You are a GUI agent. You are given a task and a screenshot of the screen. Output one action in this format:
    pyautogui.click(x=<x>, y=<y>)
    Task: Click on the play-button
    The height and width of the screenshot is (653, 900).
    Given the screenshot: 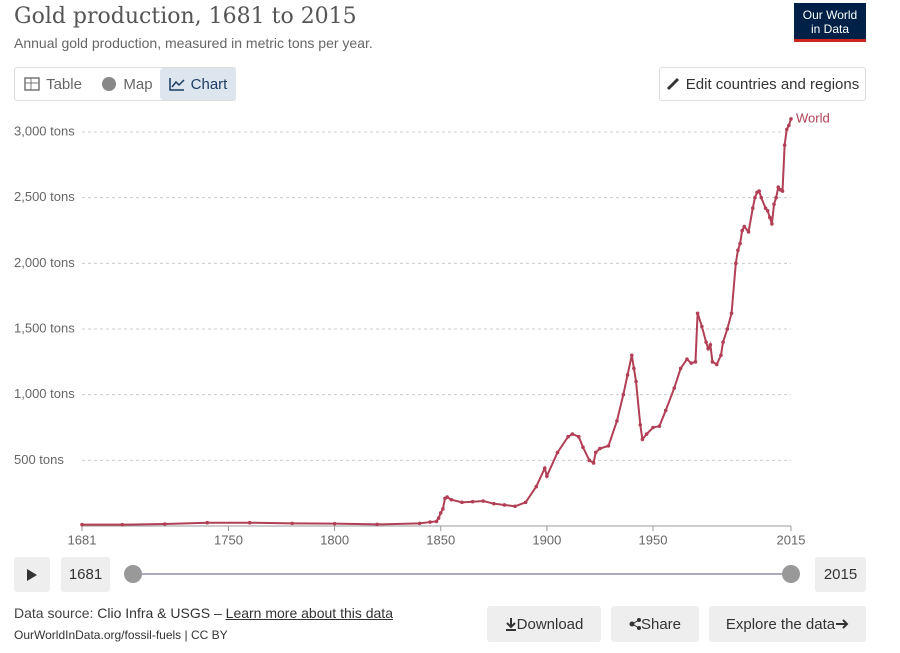 What is the action you would take?
    pyautogui.click(x=32, y=574)
    